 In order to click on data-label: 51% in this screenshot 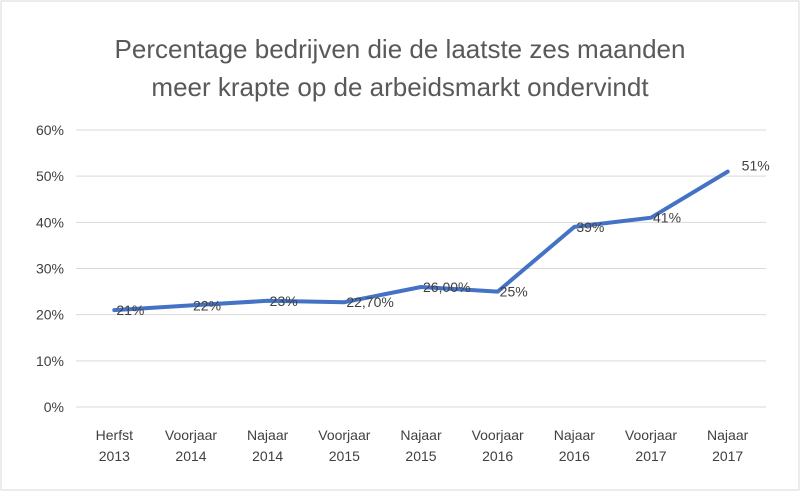, I will do `click(756, 166)`.